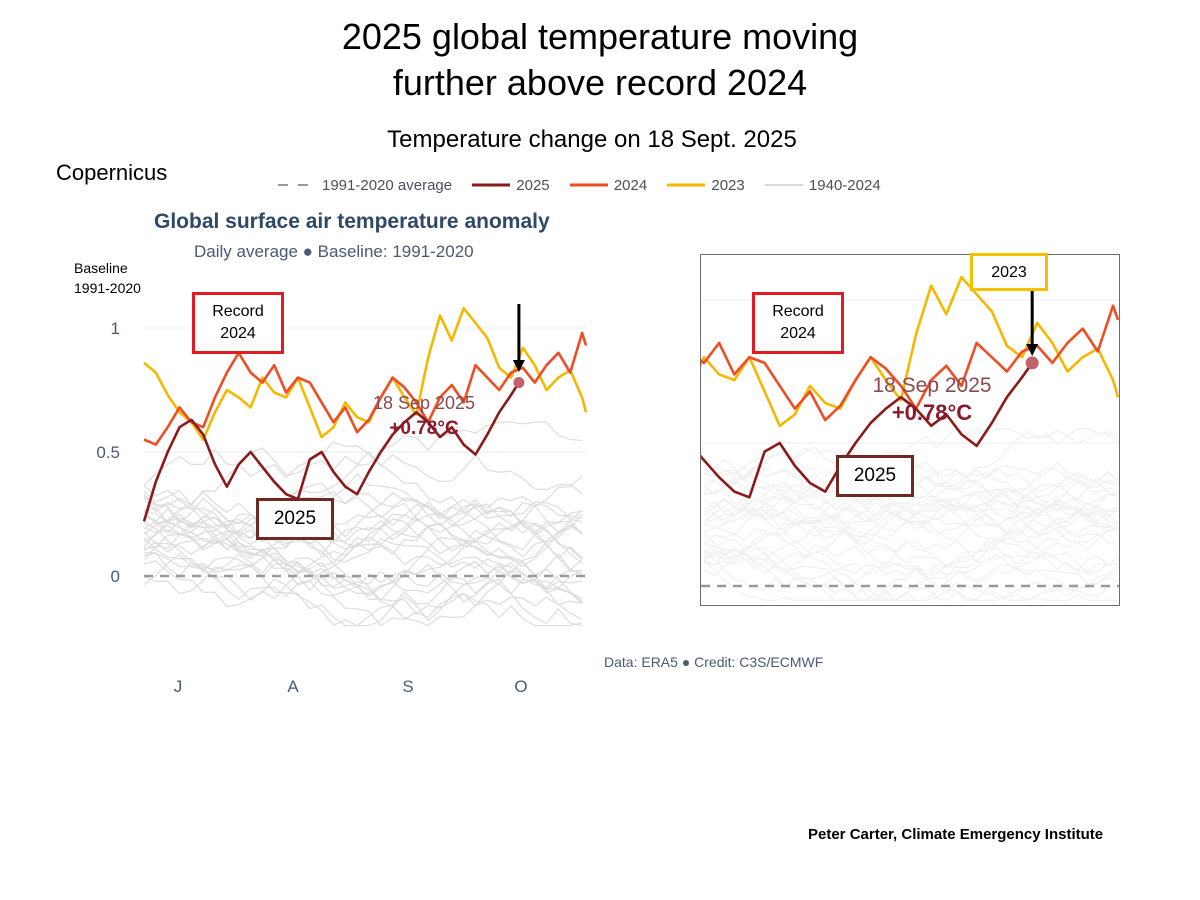 Image resolution: width=1200 pixels, height=900 pixels. I want to click on inset-historical-group, so click(911, 514).